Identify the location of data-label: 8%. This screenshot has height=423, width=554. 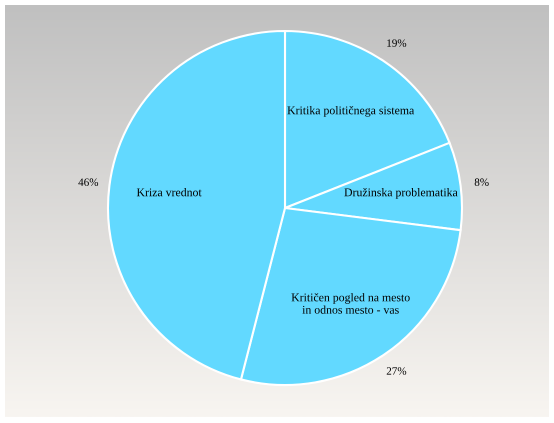
(481, 182).